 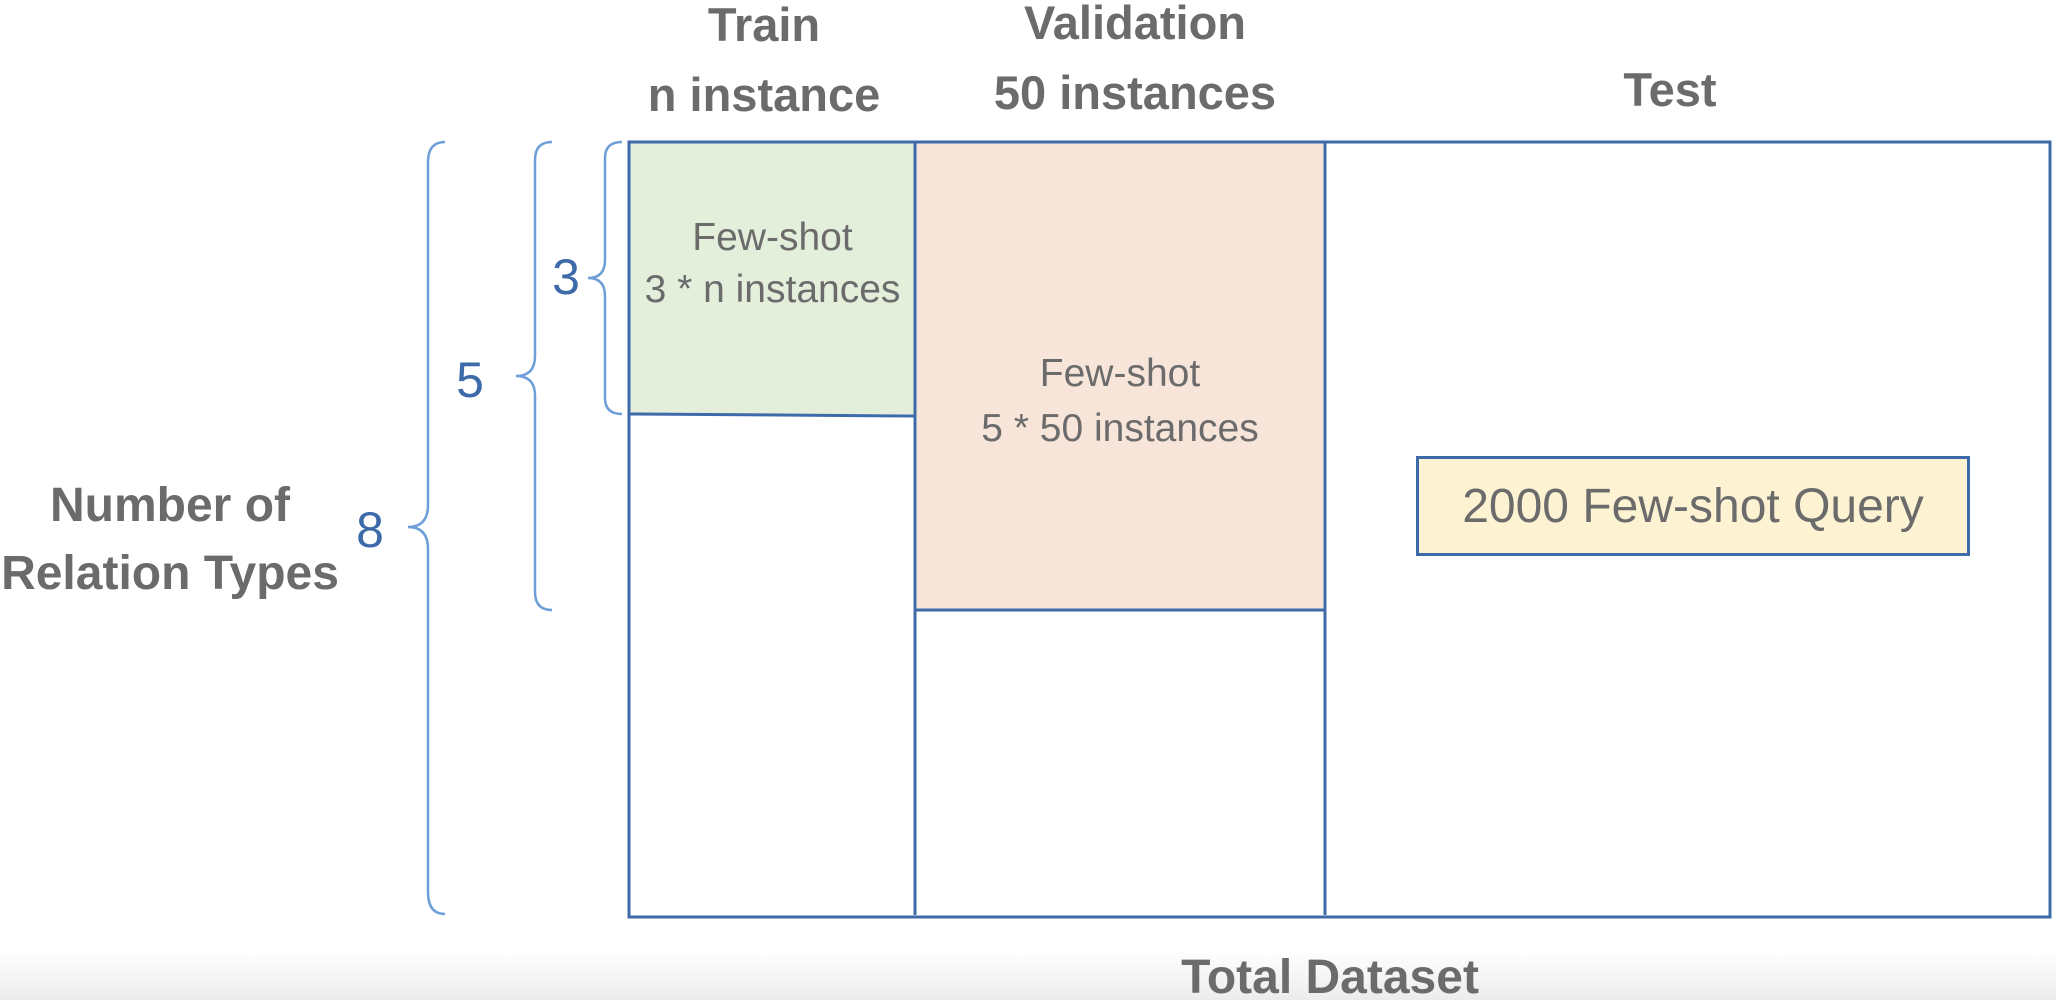 What do you see at coordinates (764, 65) in the screenshot?
I see `header-train: Train n instance` at bounding box center [764, 65].